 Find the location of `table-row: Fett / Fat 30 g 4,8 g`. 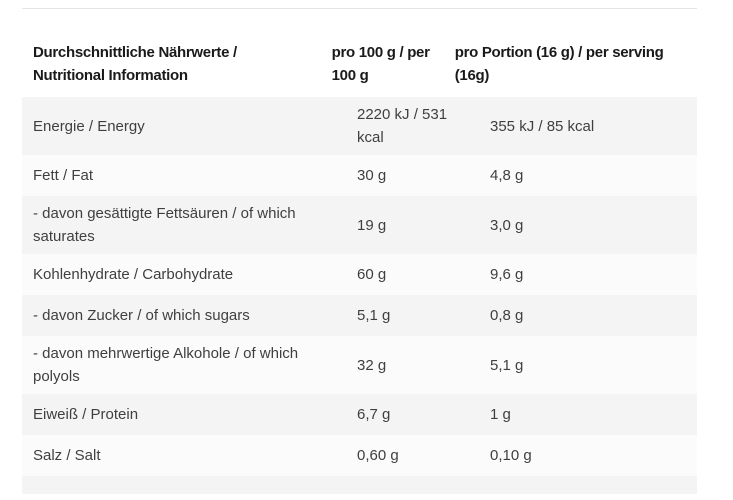

table-row: Fett / Fat 30 g 4,8 g is located at coordinates (359, 175).